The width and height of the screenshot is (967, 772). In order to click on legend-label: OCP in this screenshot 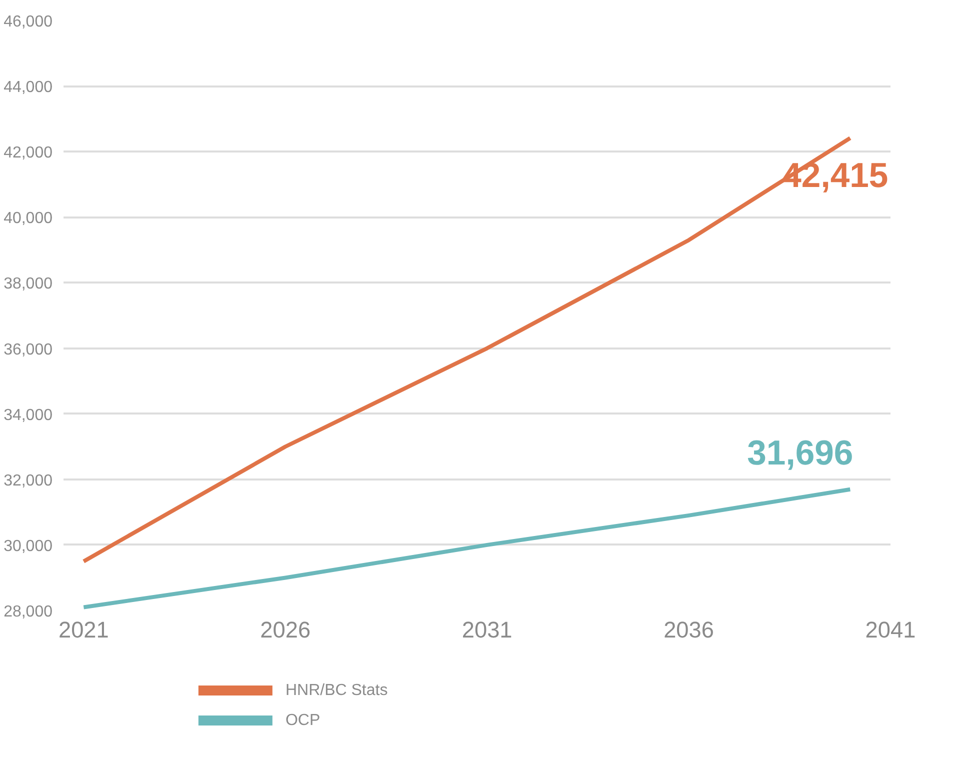, I will do `click(302, 720)`.